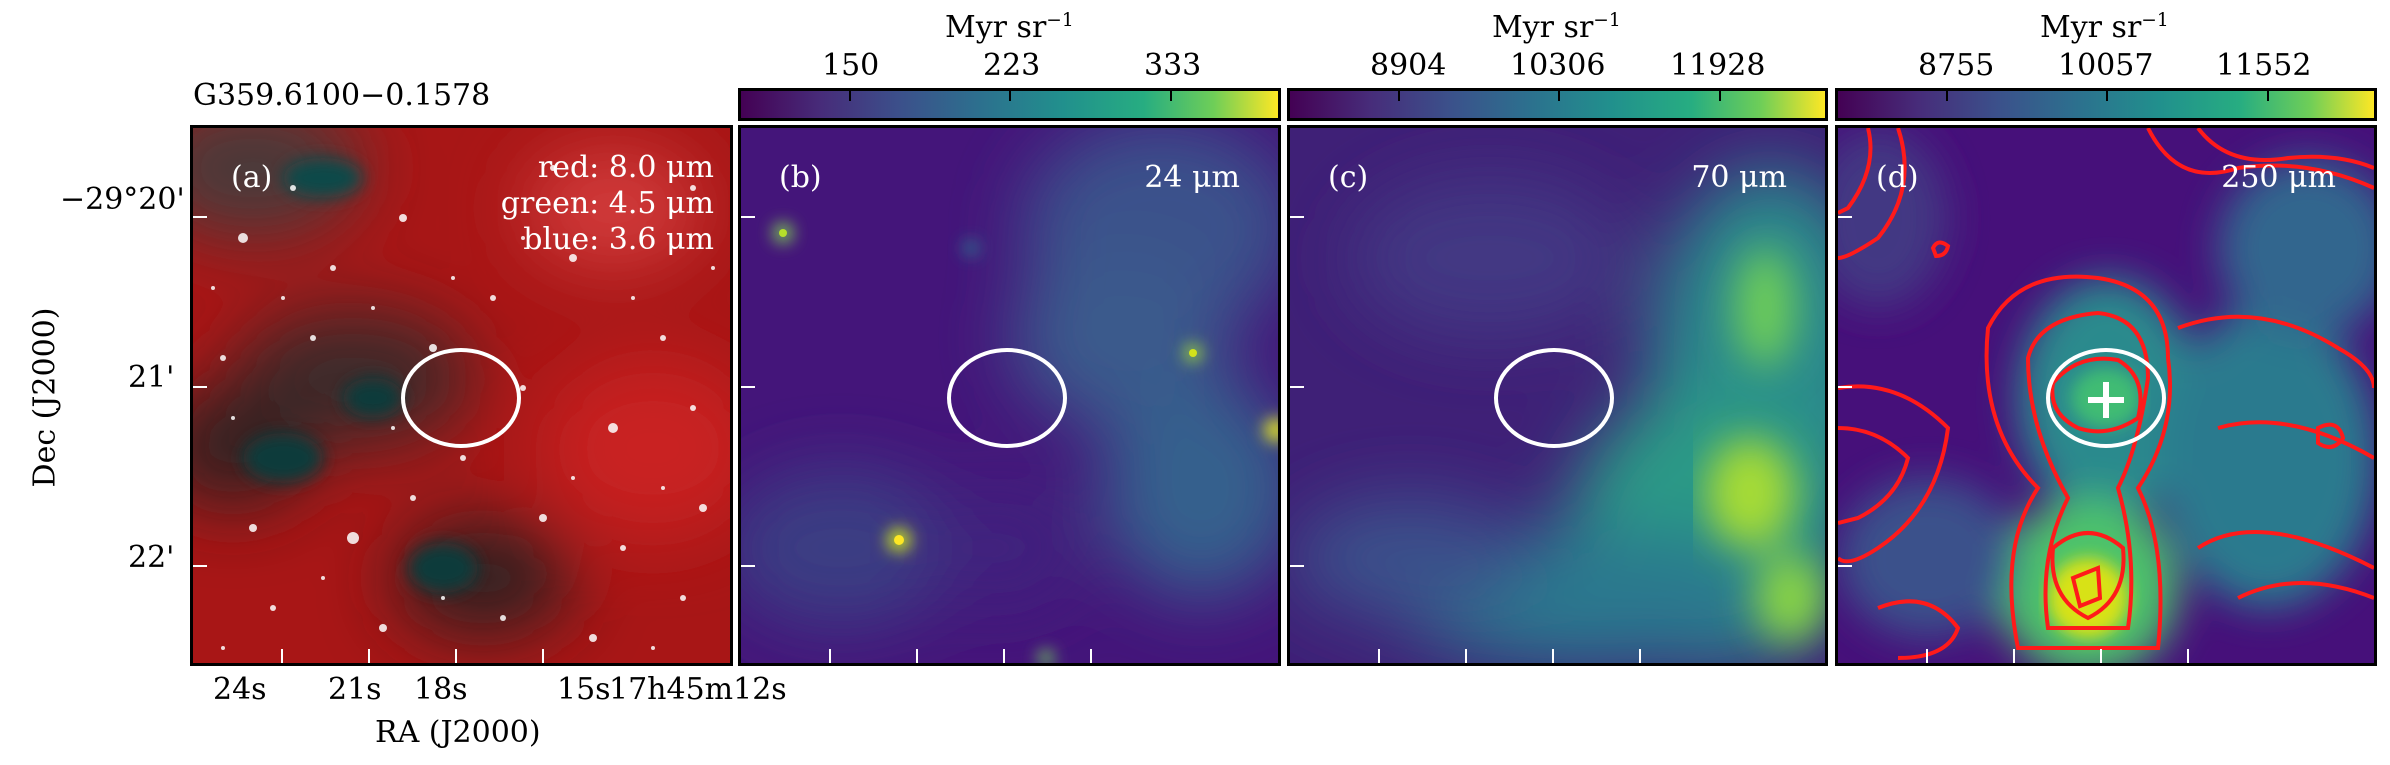 Image resolution: width=2390 pixels, height=765 pixels. Describe the element at coordinates (1739, 177) in the screenshot. I see `wavelength-label: 70 μm` at that location.